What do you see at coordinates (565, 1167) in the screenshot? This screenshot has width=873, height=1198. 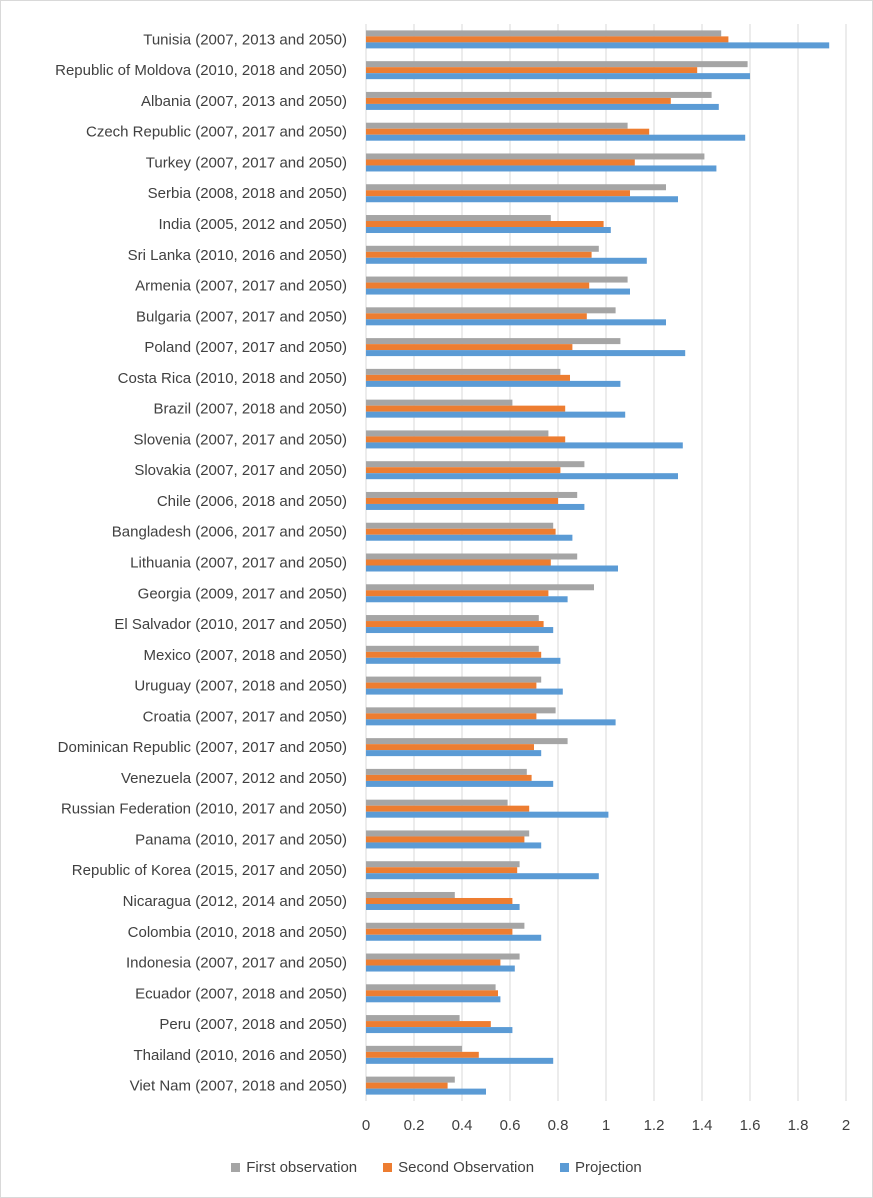 I see `legend-swatch-projection` at bounding box center [565, 1167].